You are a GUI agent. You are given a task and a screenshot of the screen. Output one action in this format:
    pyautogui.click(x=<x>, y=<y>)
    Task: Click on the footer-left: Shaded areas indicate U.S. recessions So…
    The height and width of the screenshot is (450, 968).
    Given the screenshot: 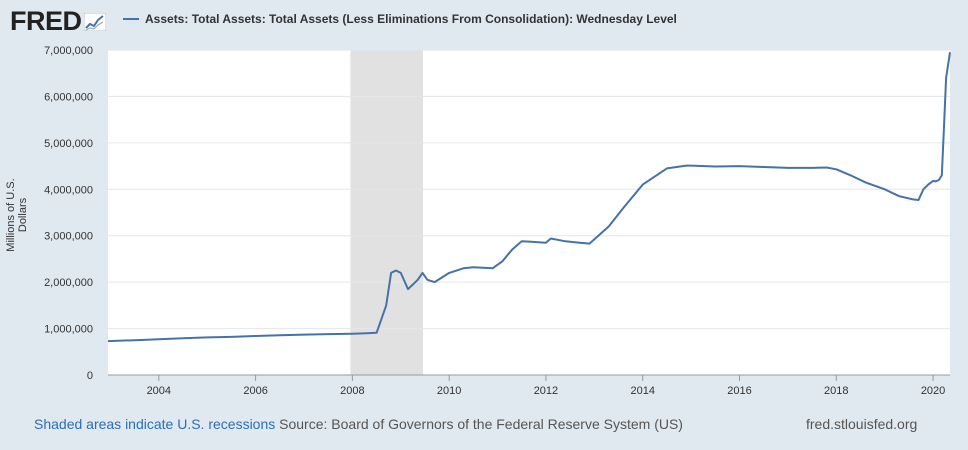 What is the action you would take?
    pyautogui.click(x=358, y=424)
    